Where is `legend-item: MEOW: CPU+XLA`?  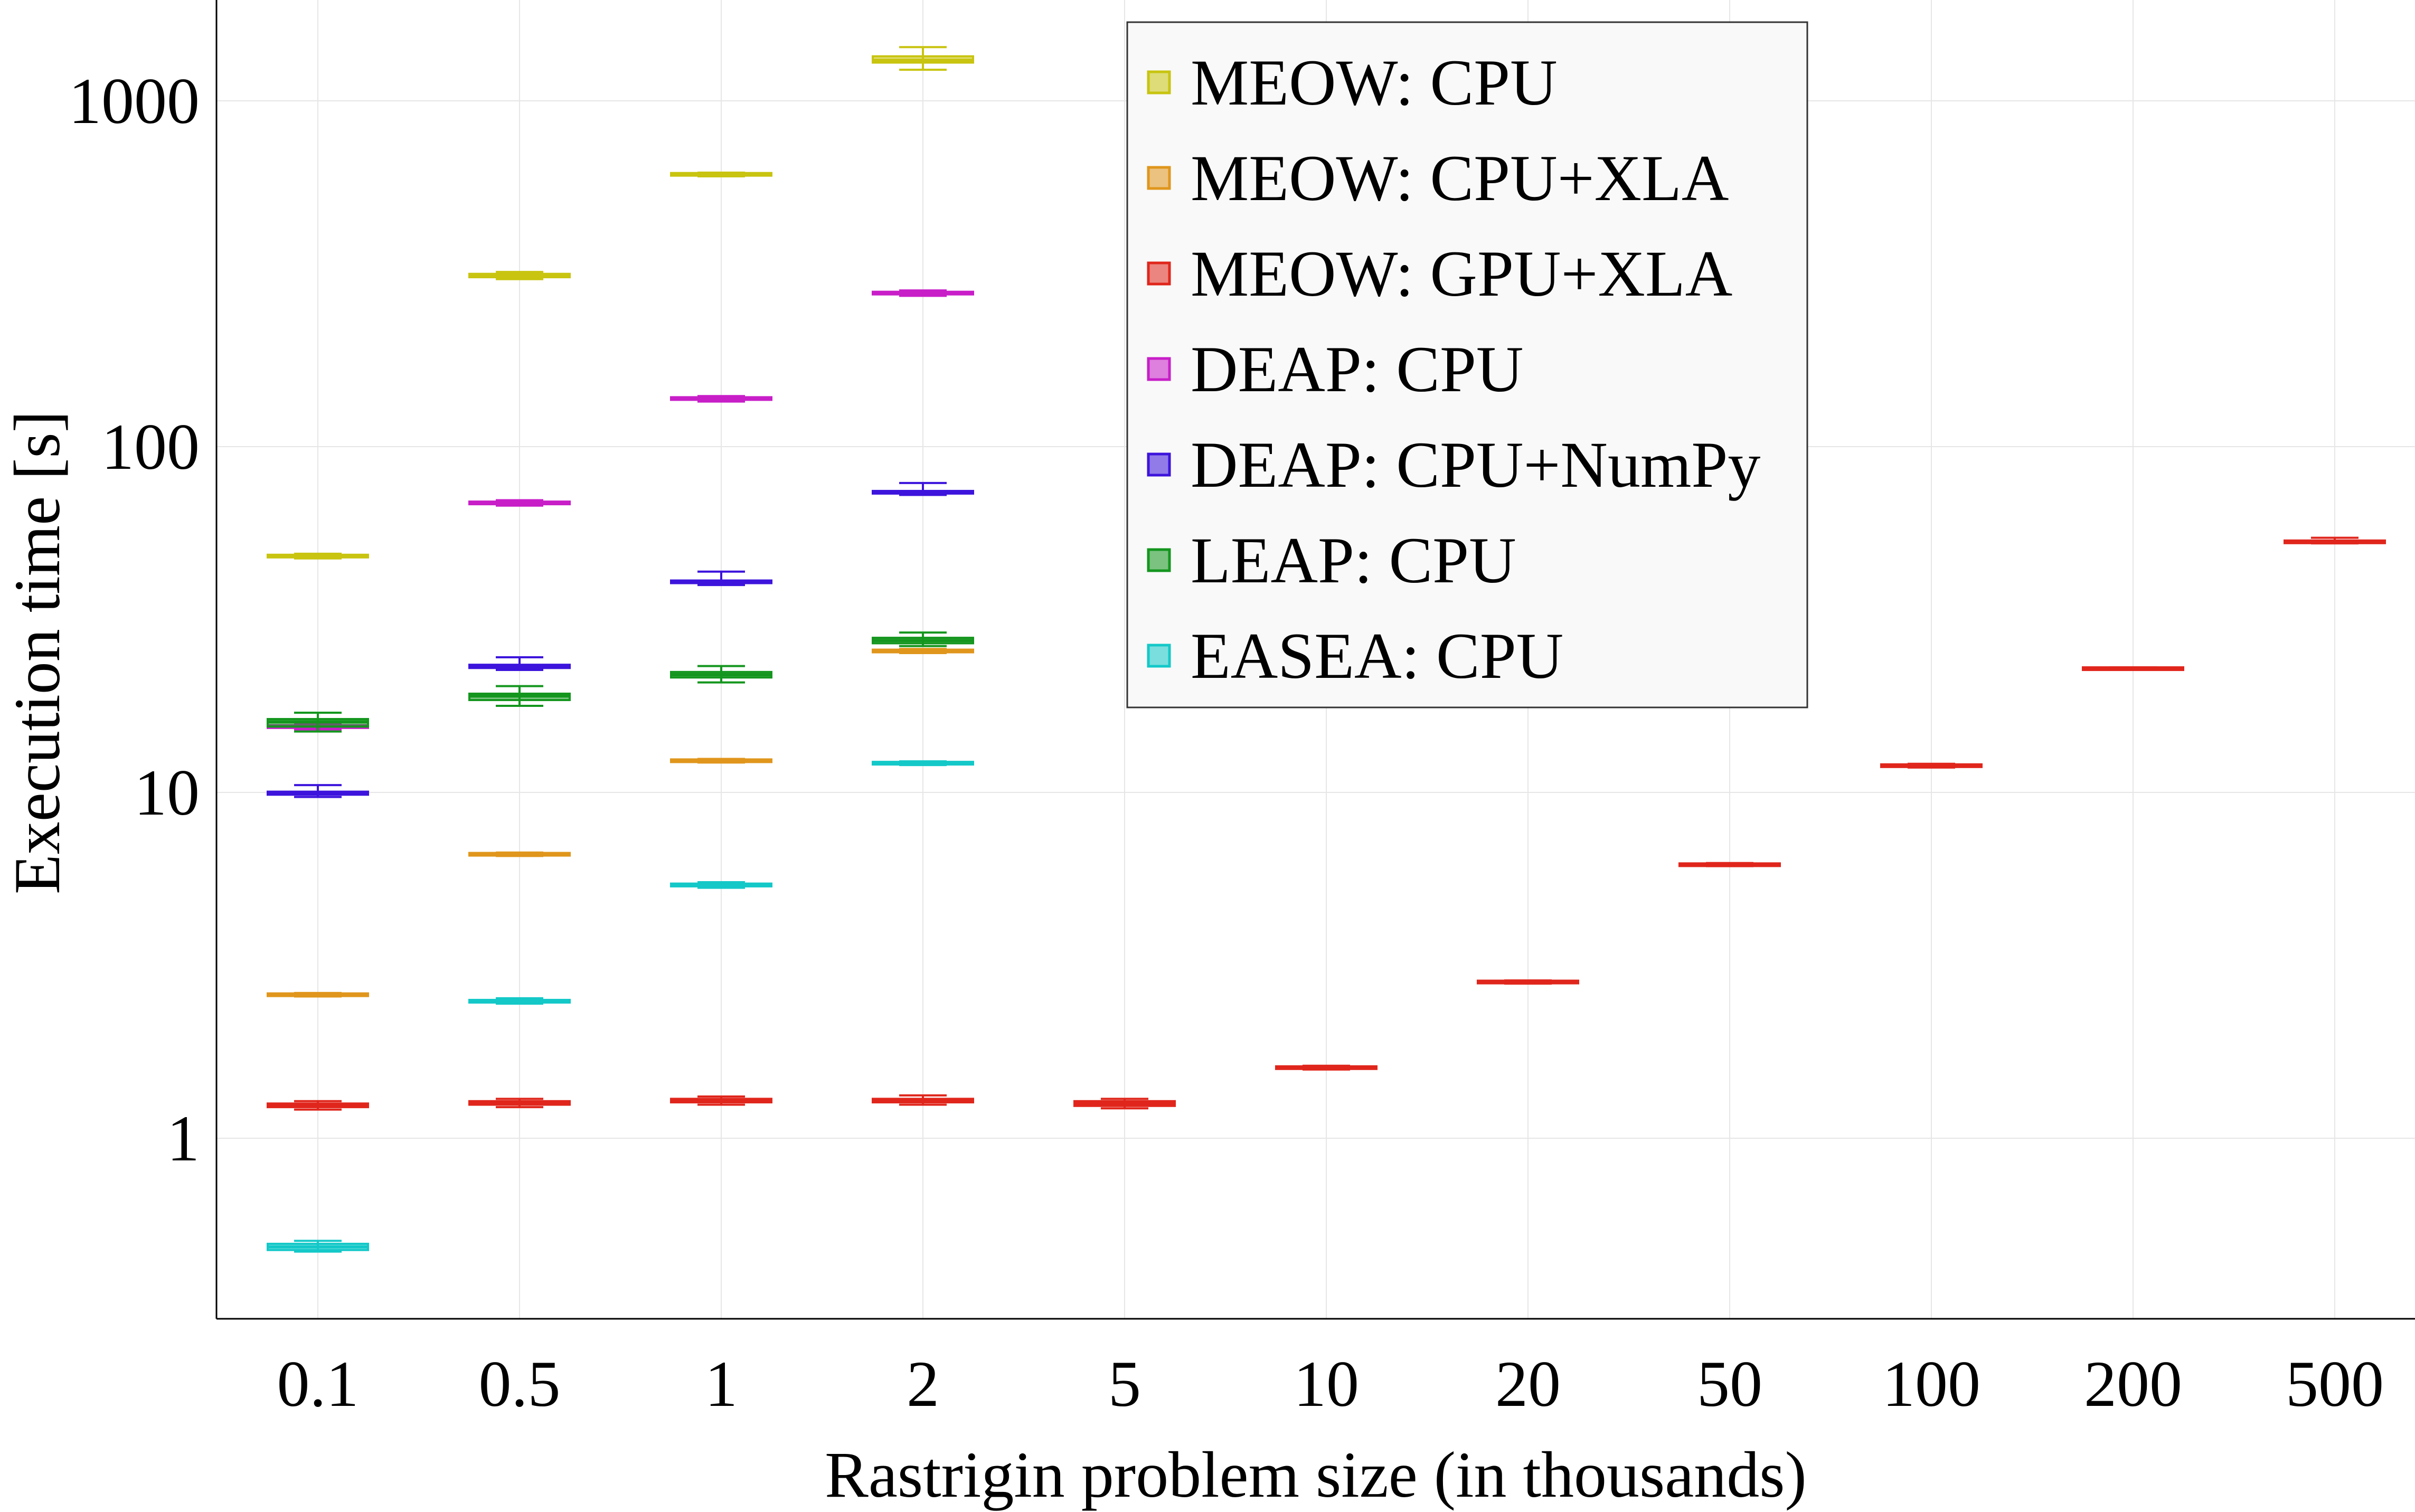 legend-item: MEOW: CPU+XLA is located at coordinates (1438, 178).